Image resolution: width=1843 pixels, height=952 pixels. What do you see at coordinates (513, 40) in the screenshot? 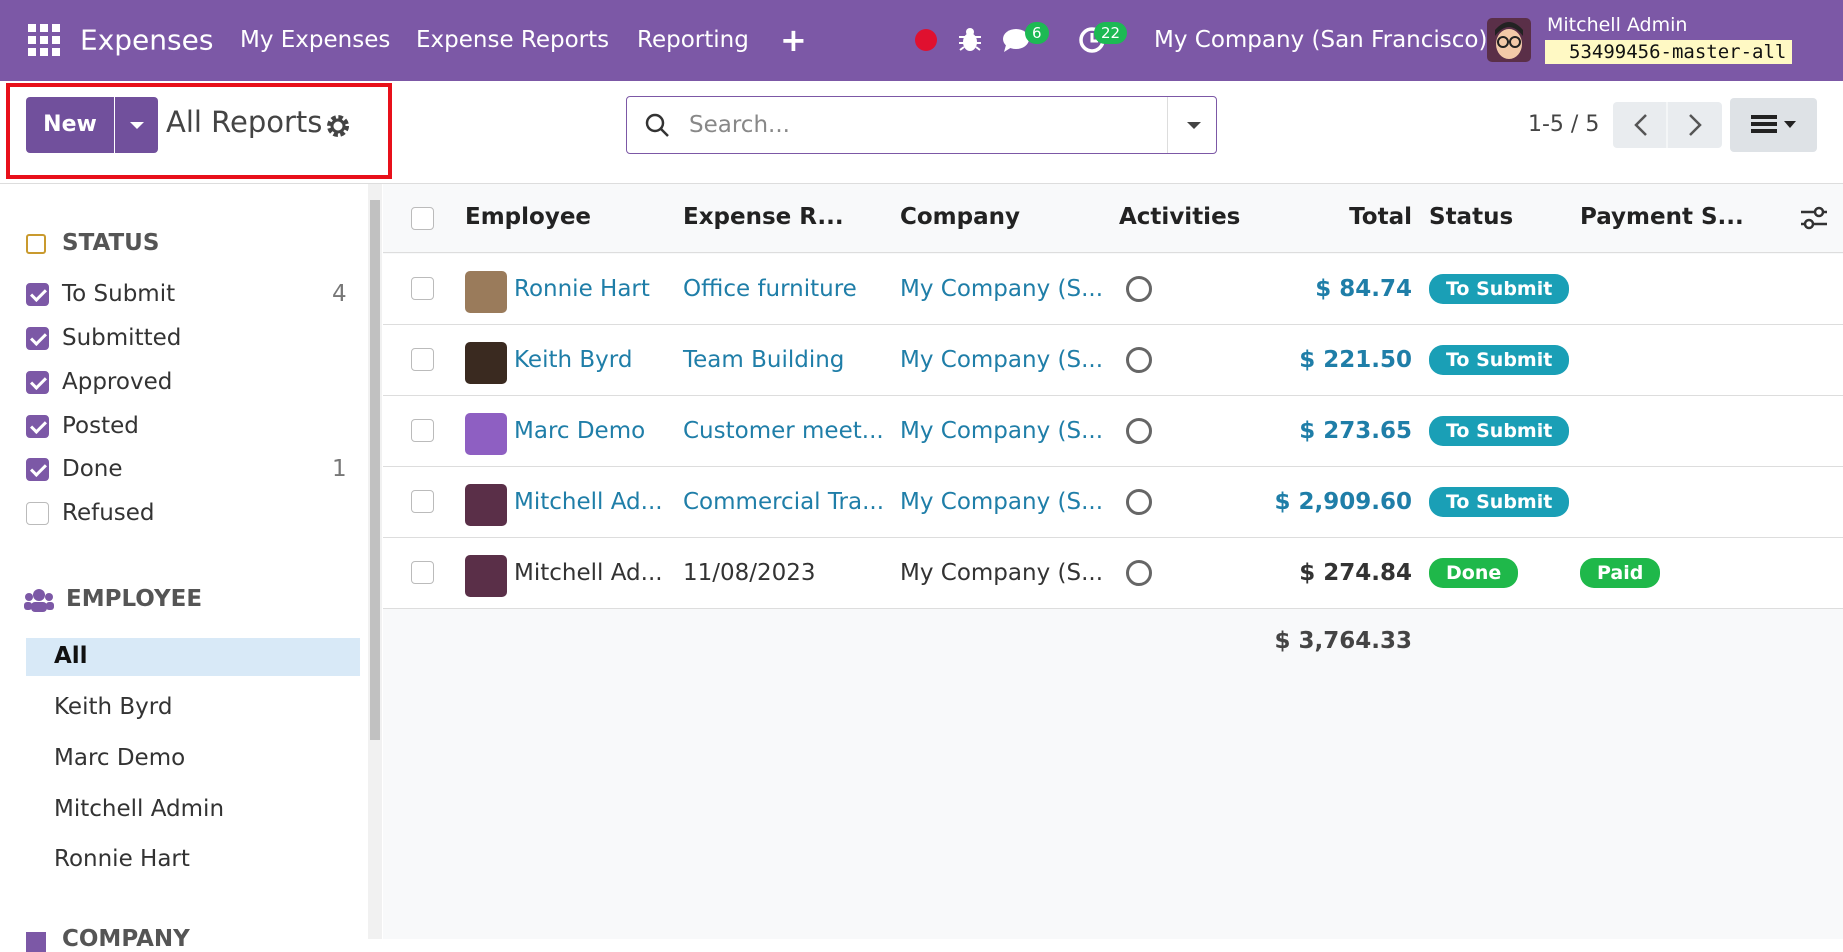
I see `menu-item: Expense Reports` at bounding box center [513, 40].